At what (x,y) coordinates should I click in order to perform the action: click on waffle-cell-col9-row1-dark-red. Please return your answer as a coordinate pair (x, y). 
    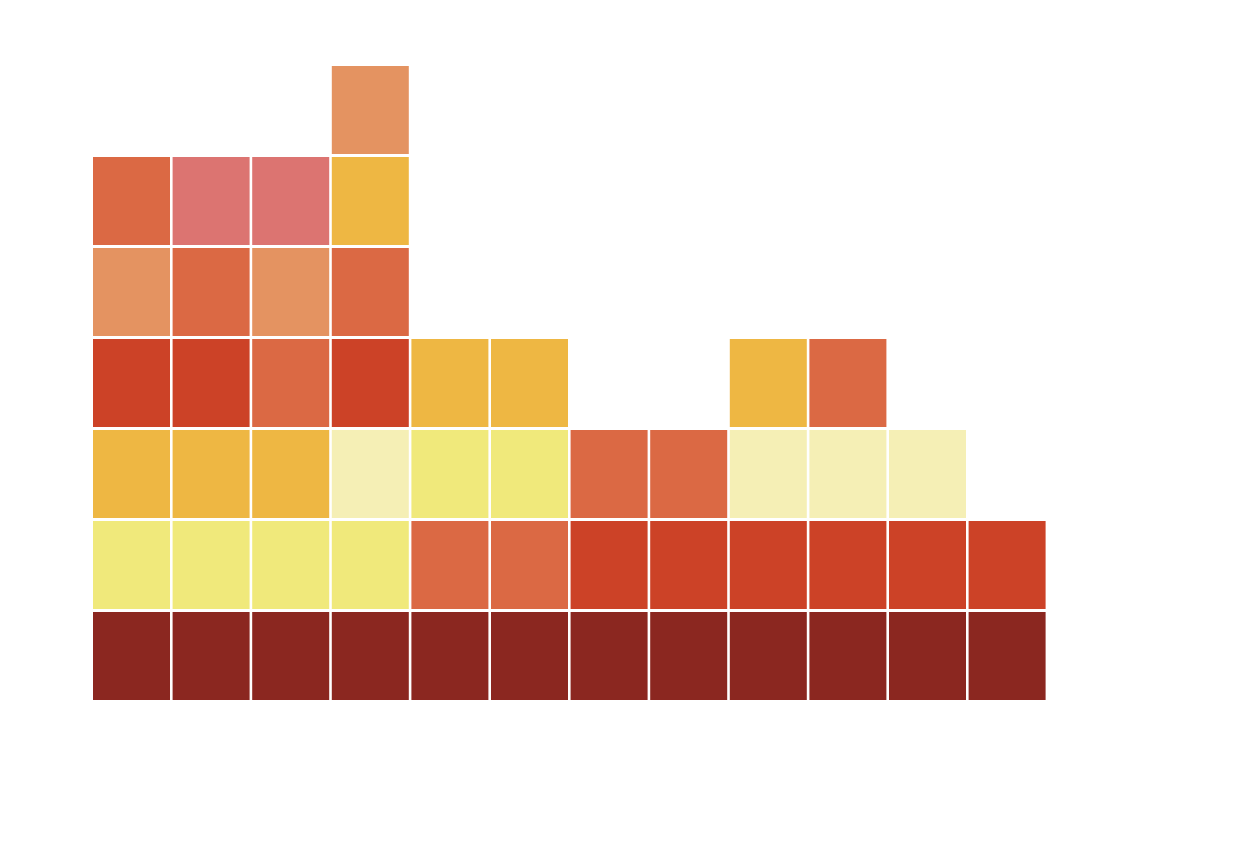
    Looking at the image, I should click on (768, 656).